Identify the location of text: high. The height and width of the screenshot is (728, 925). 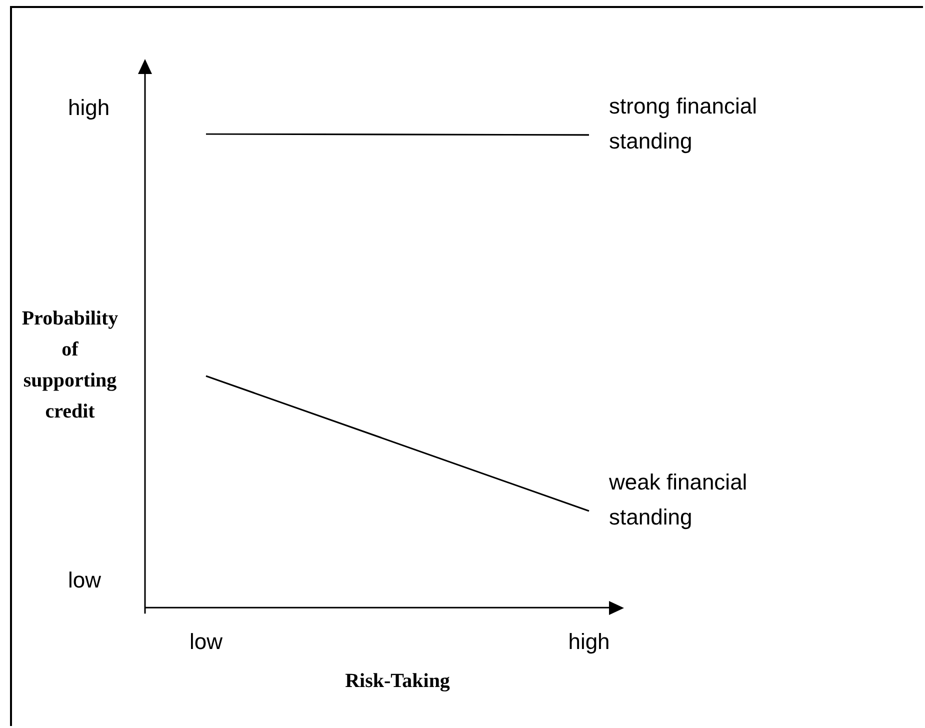
(89, 107).